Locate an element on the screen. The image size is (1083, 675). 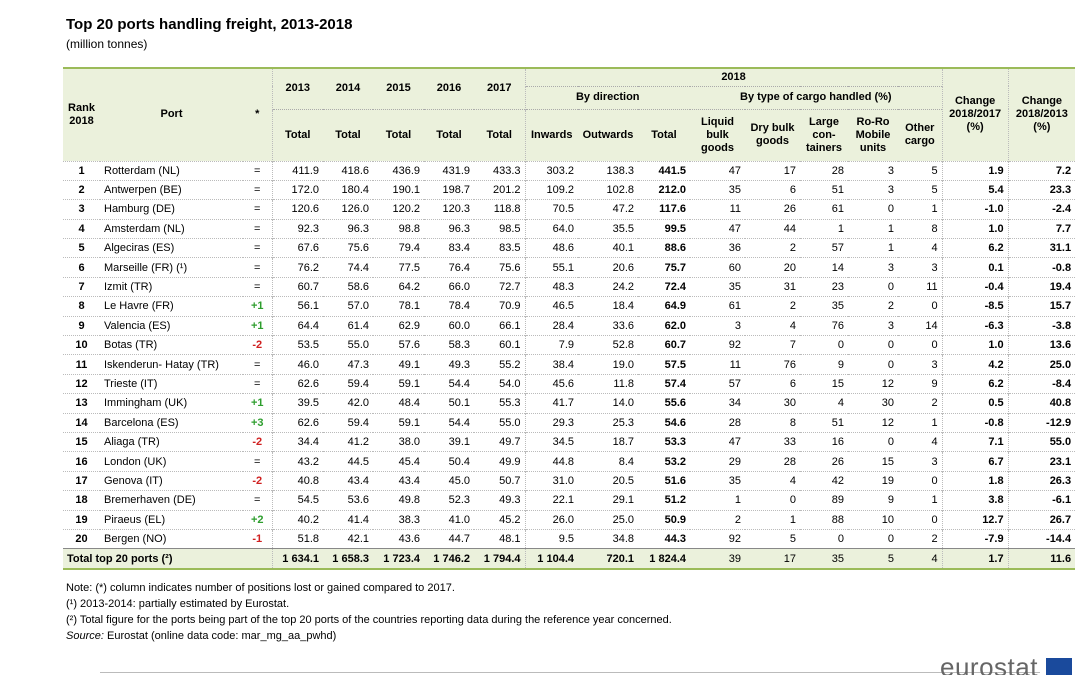
table-cell: 57.0 is located at coordinates (348, 306).